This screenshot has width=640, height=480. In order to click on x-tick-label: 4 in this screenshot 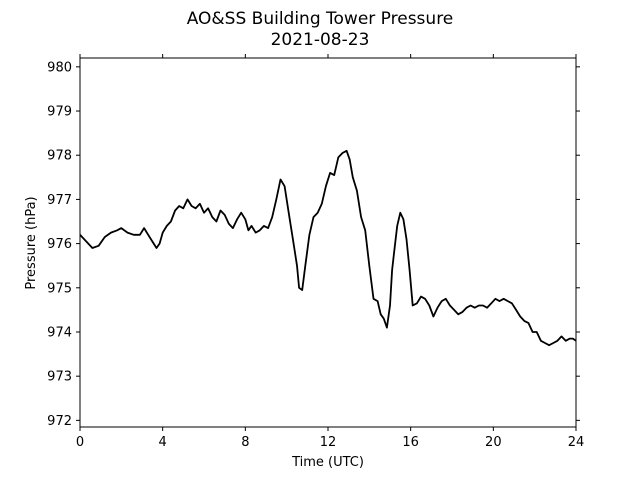, I will do `click(163, 442)`.